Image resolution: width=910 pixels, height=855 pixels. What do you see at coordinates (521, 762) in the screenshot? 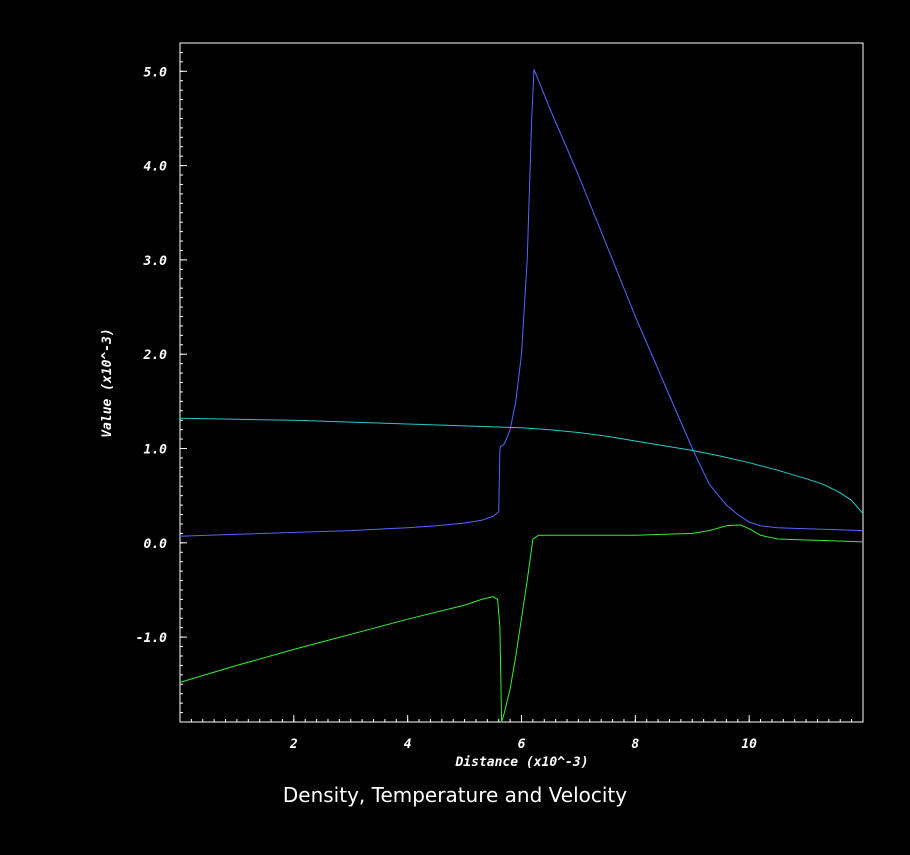
I see `x-axis-label: Distance (x10^-3)` at bounding box center [521, 762].